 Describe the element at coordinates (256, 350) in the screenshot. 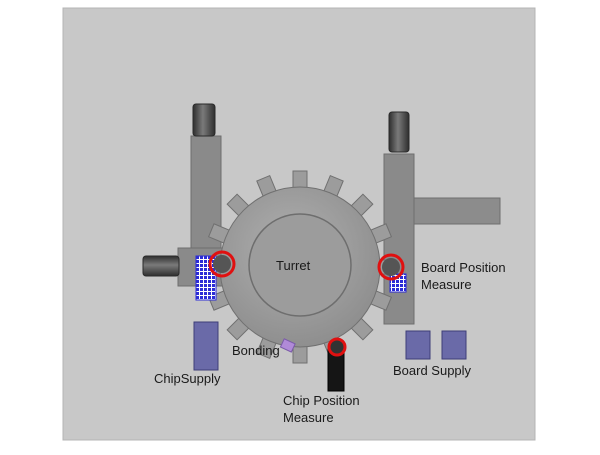

I see `bonding-label: Bonding` at that location.